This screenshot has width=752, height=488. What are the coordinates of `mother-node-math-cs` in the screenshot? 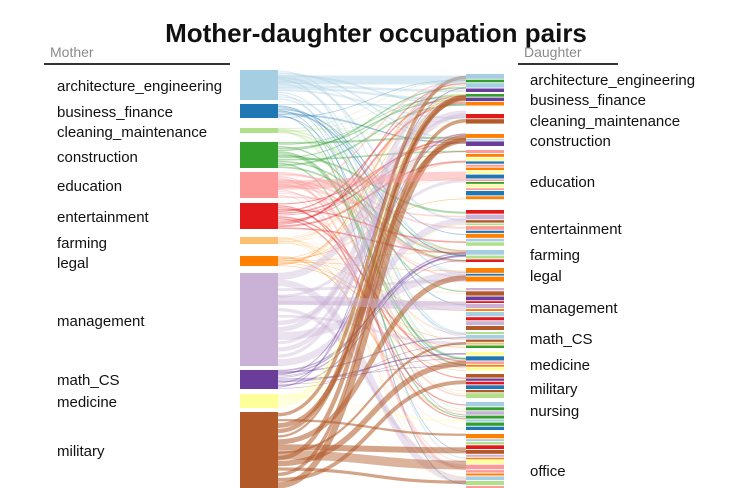 It's located at (259, 379).